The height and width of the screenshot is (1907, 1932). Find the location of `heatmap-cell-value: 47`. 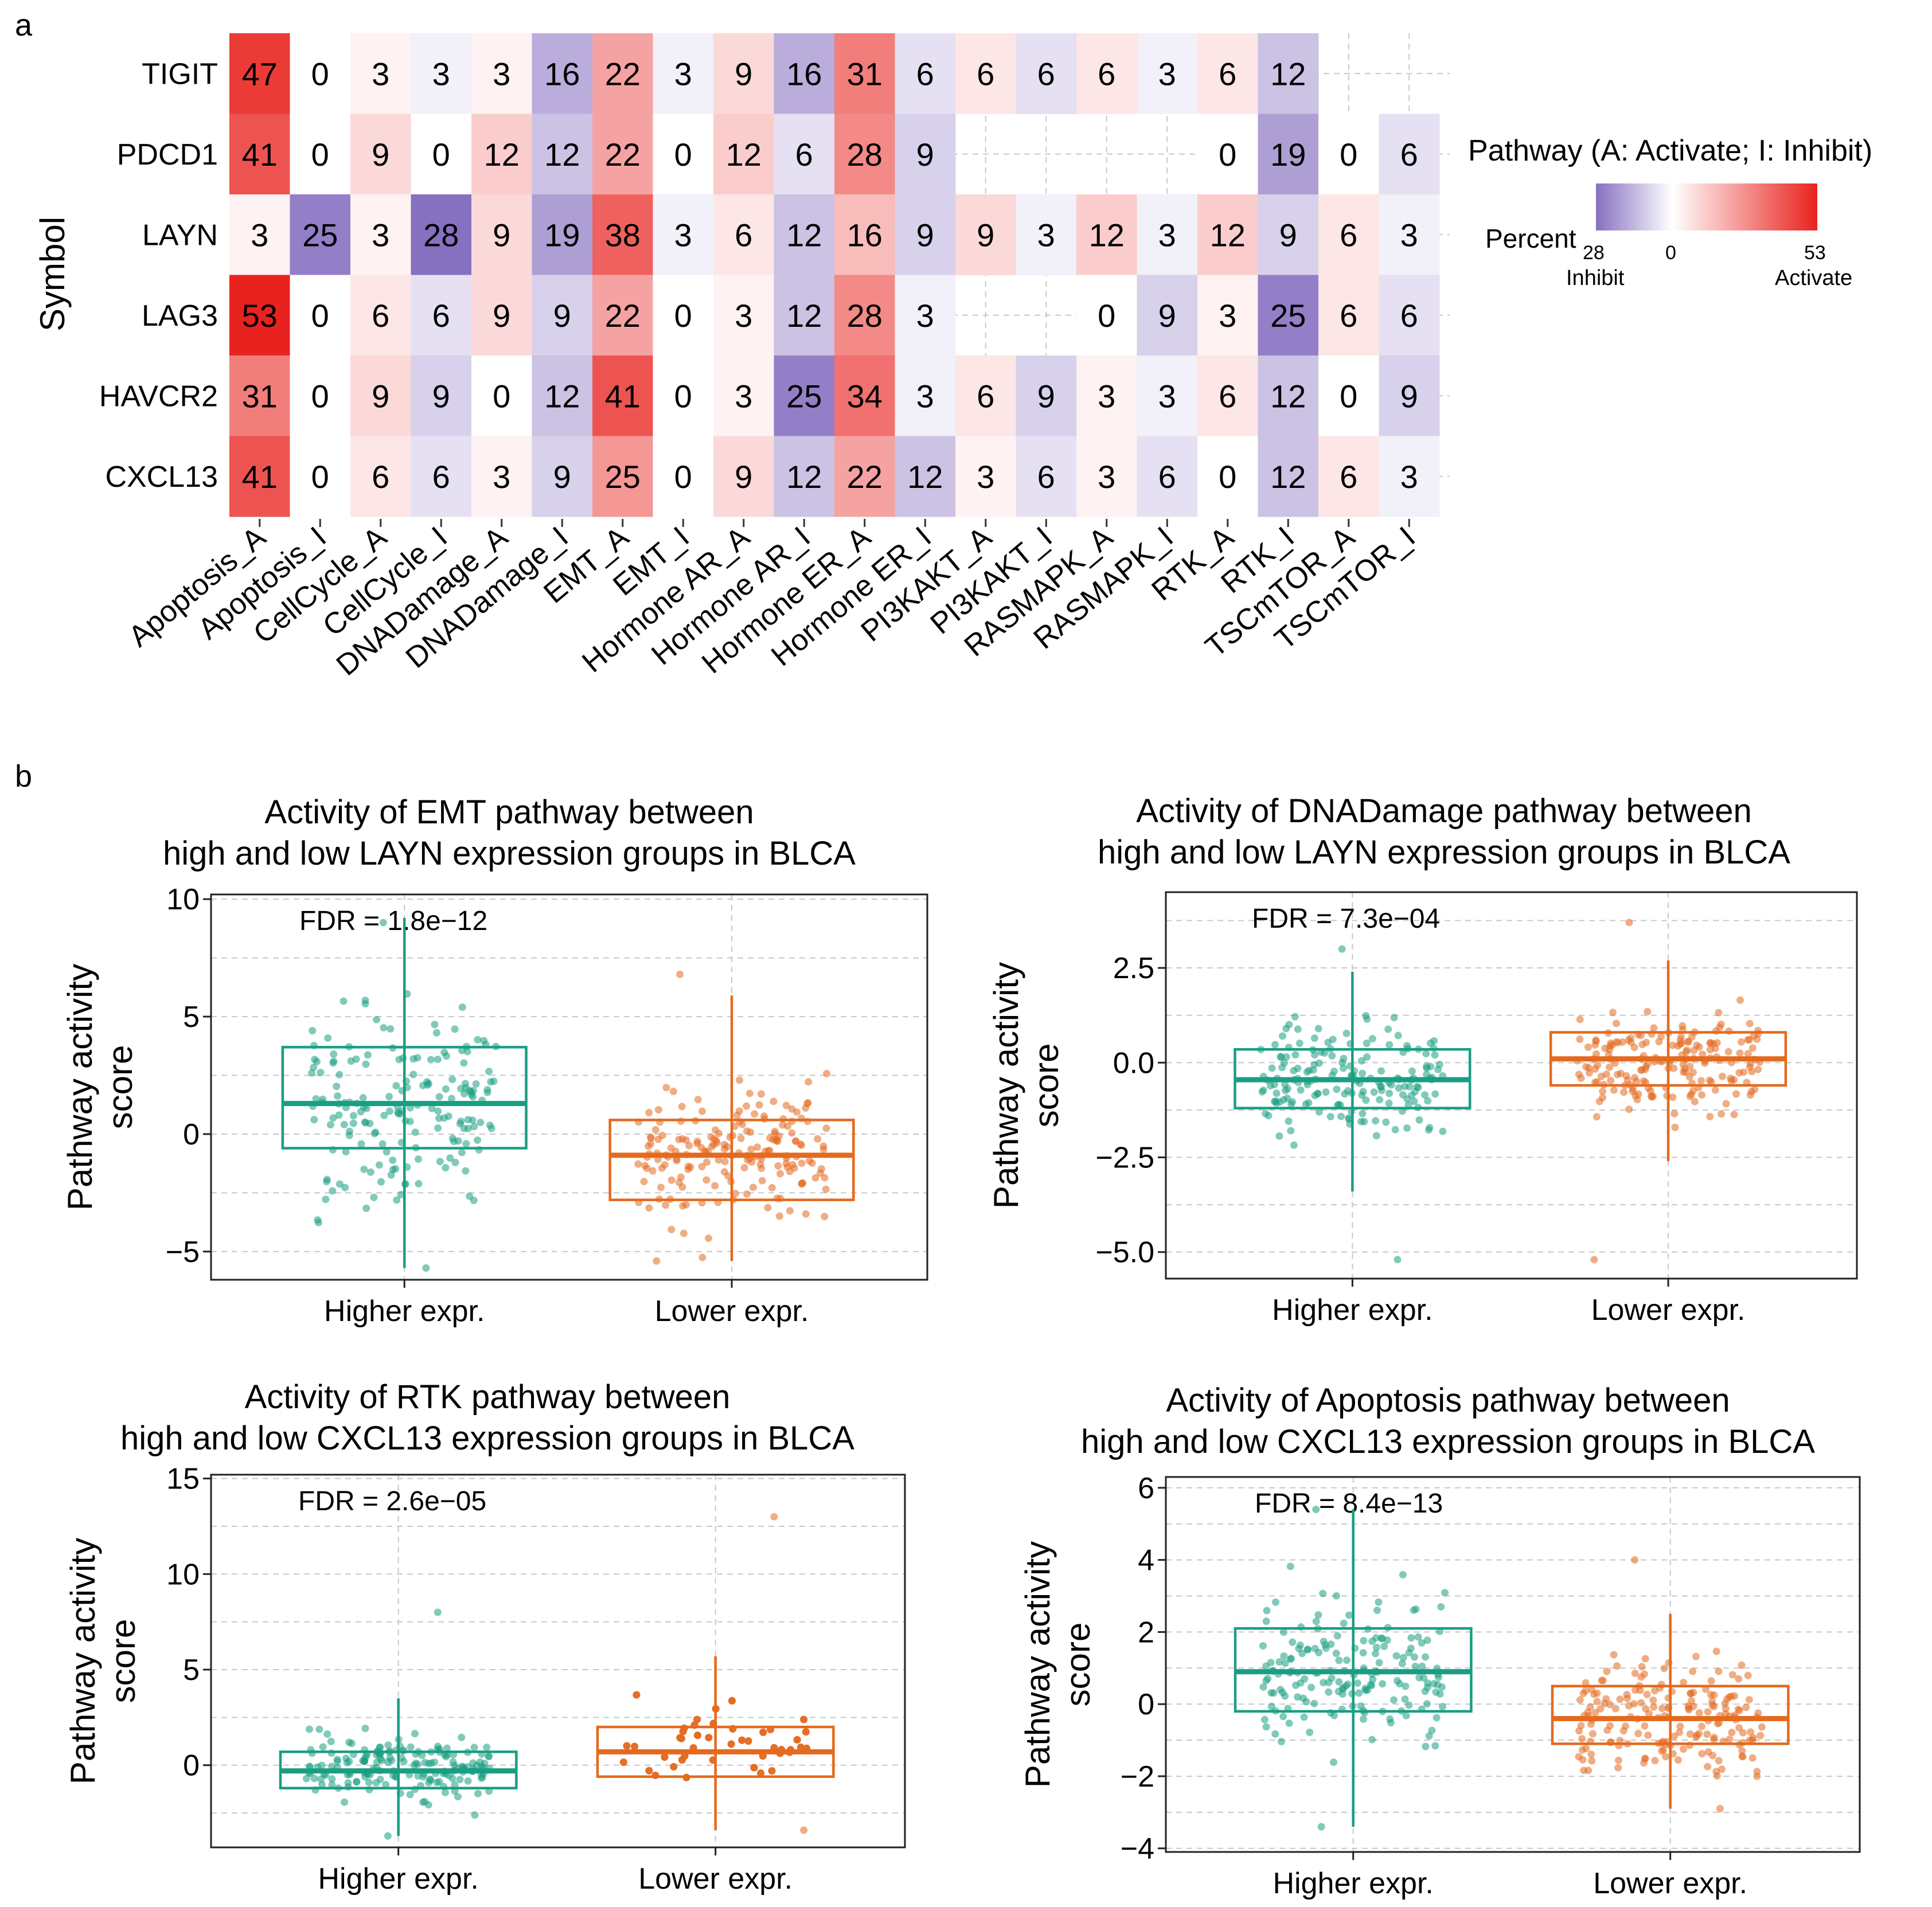

heatmap-cell-value: 47 is located at coordinates (260, 74).